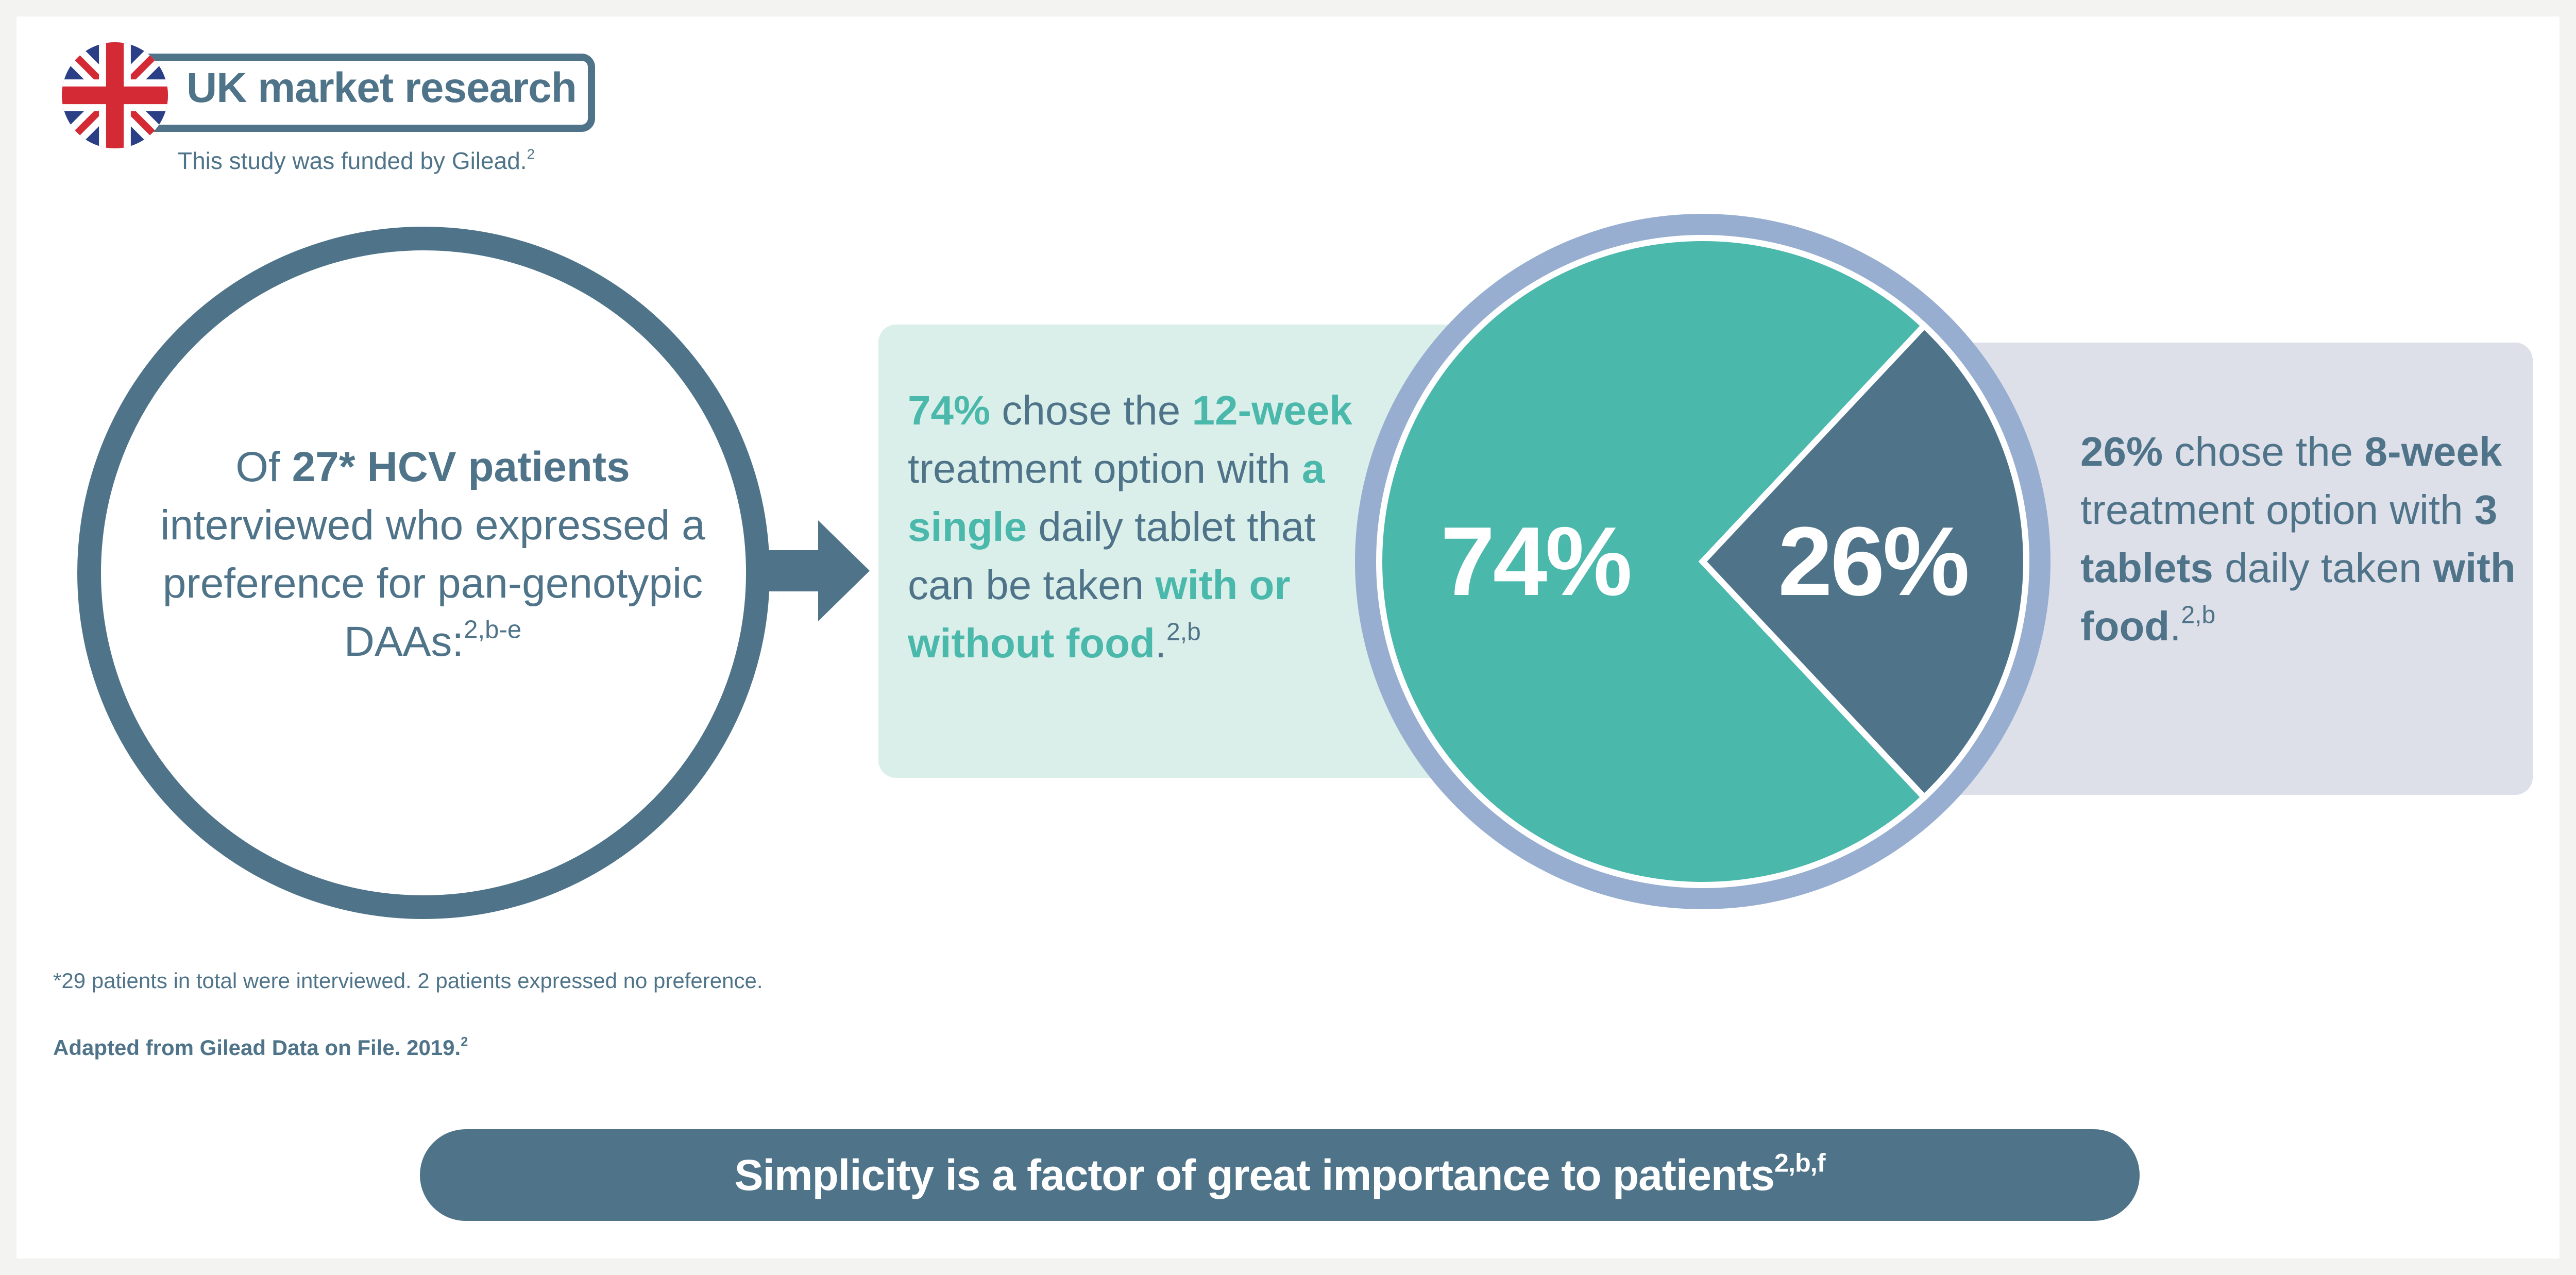  Describe the element at coordinates (115, 95) in the screenshot. I see `uk-flag-icon` at that location.